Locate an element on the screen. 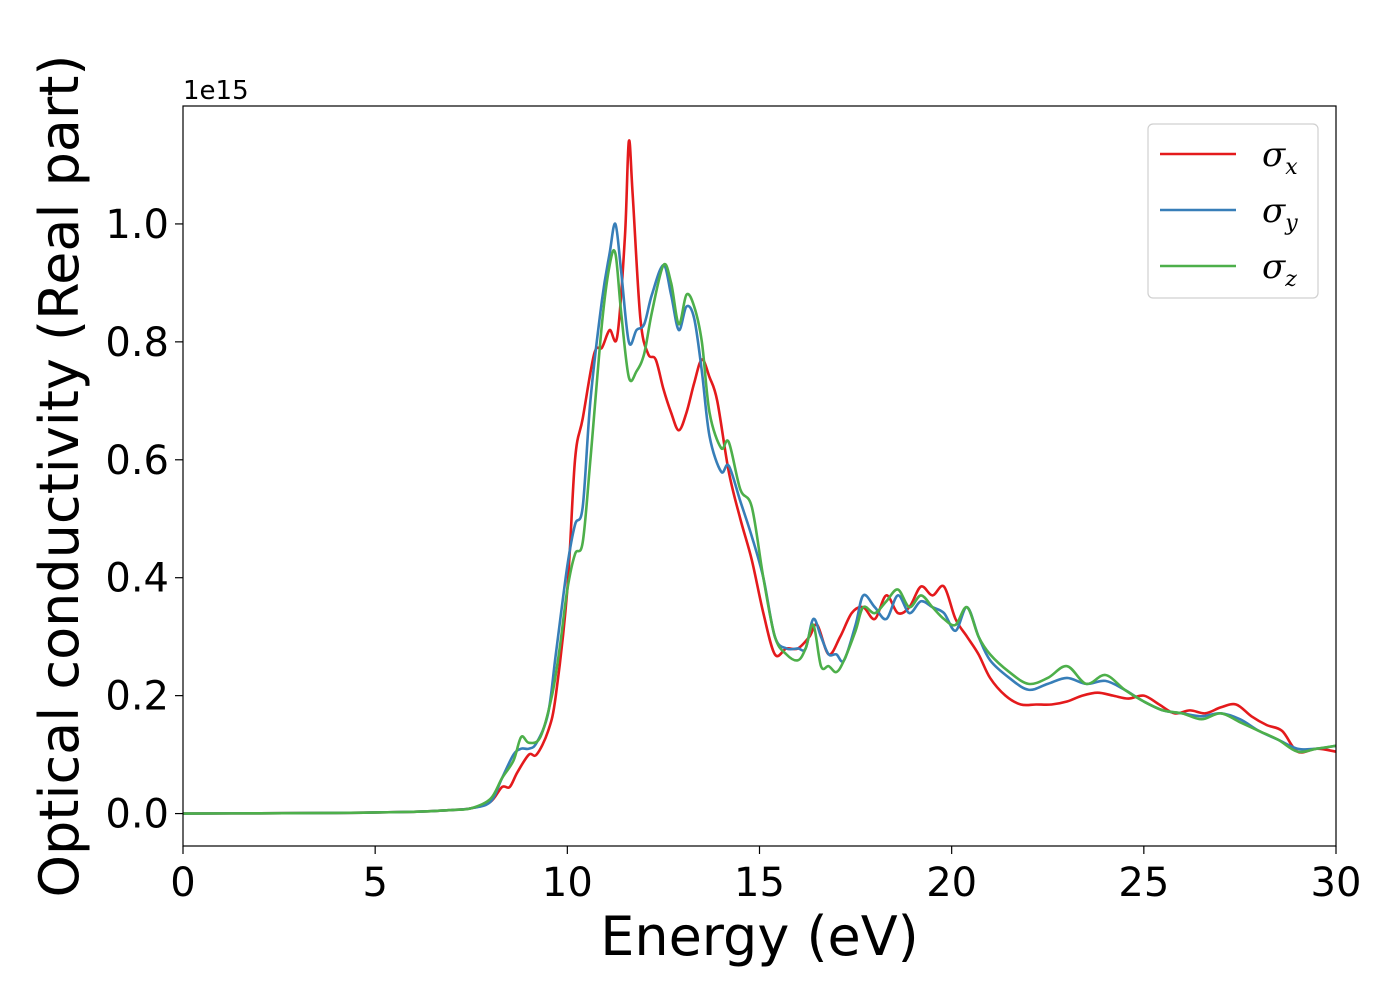  x-tick-label: 0 is located at coordinates (182, 883).